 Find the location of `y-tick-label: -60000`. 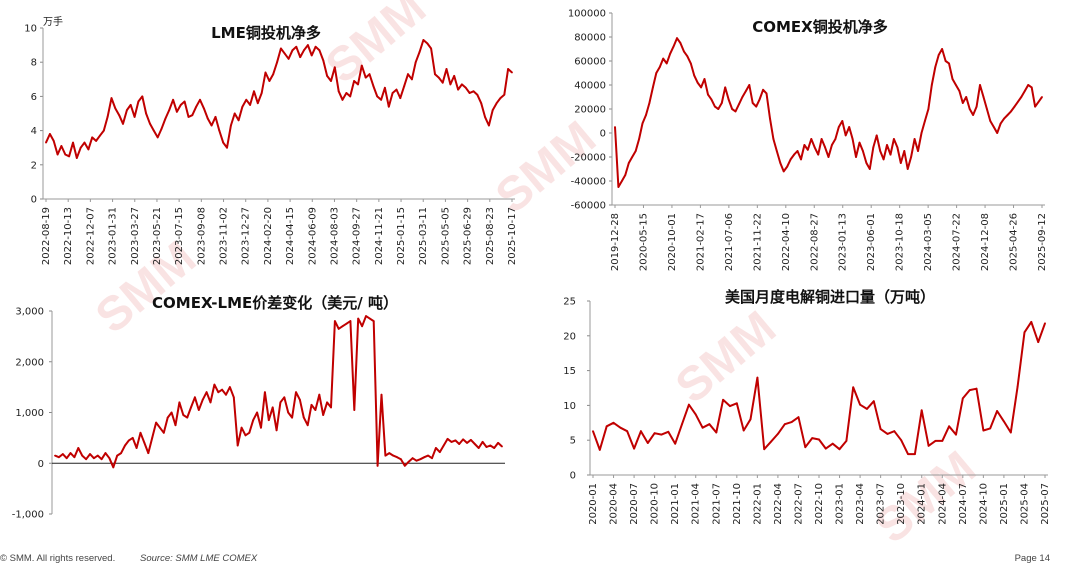

y-tick-label: -60000 is located at coordinates (588, 206).